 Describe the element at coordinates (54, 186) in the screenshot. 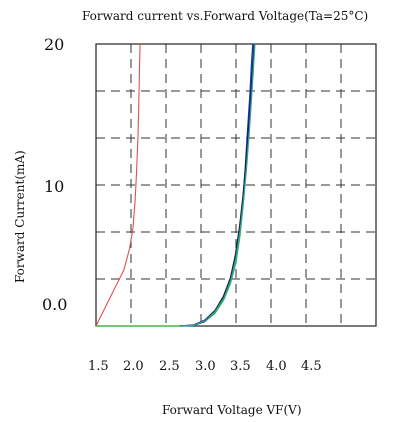

I see `y-tick-label-mid: 10` at that location.